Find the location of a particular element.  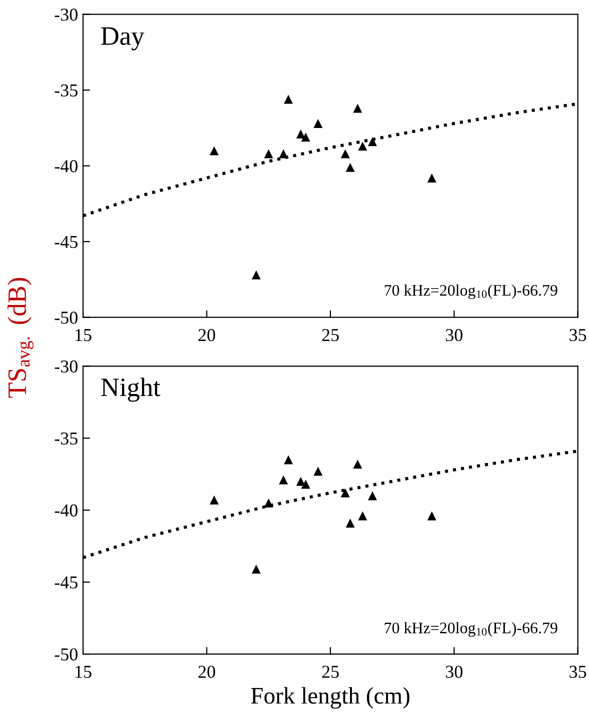

x-axis-title: Fork length (cm) is located at coordinates (330, 698).